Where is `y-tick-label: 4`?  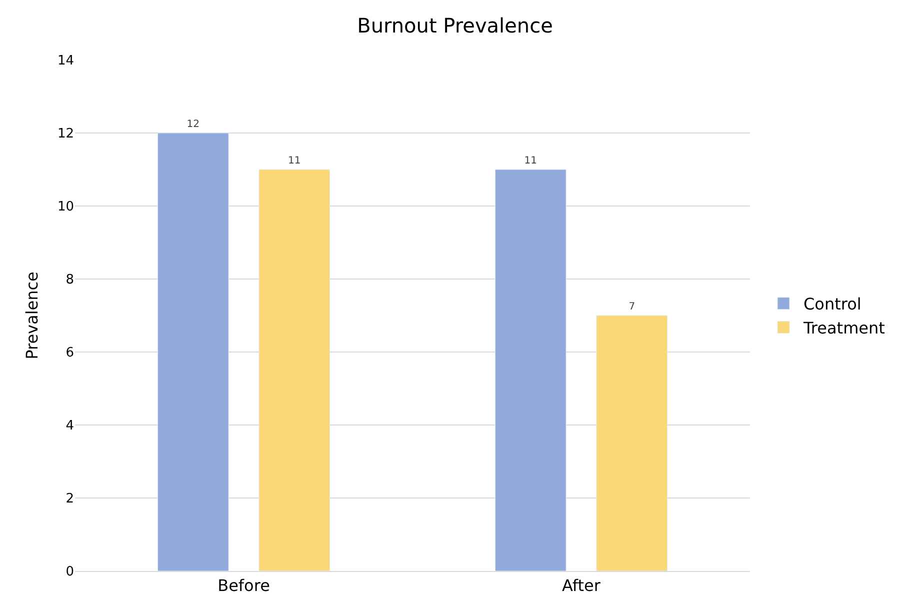
y-tick-label: 4 is located at coordinates (70, 426).